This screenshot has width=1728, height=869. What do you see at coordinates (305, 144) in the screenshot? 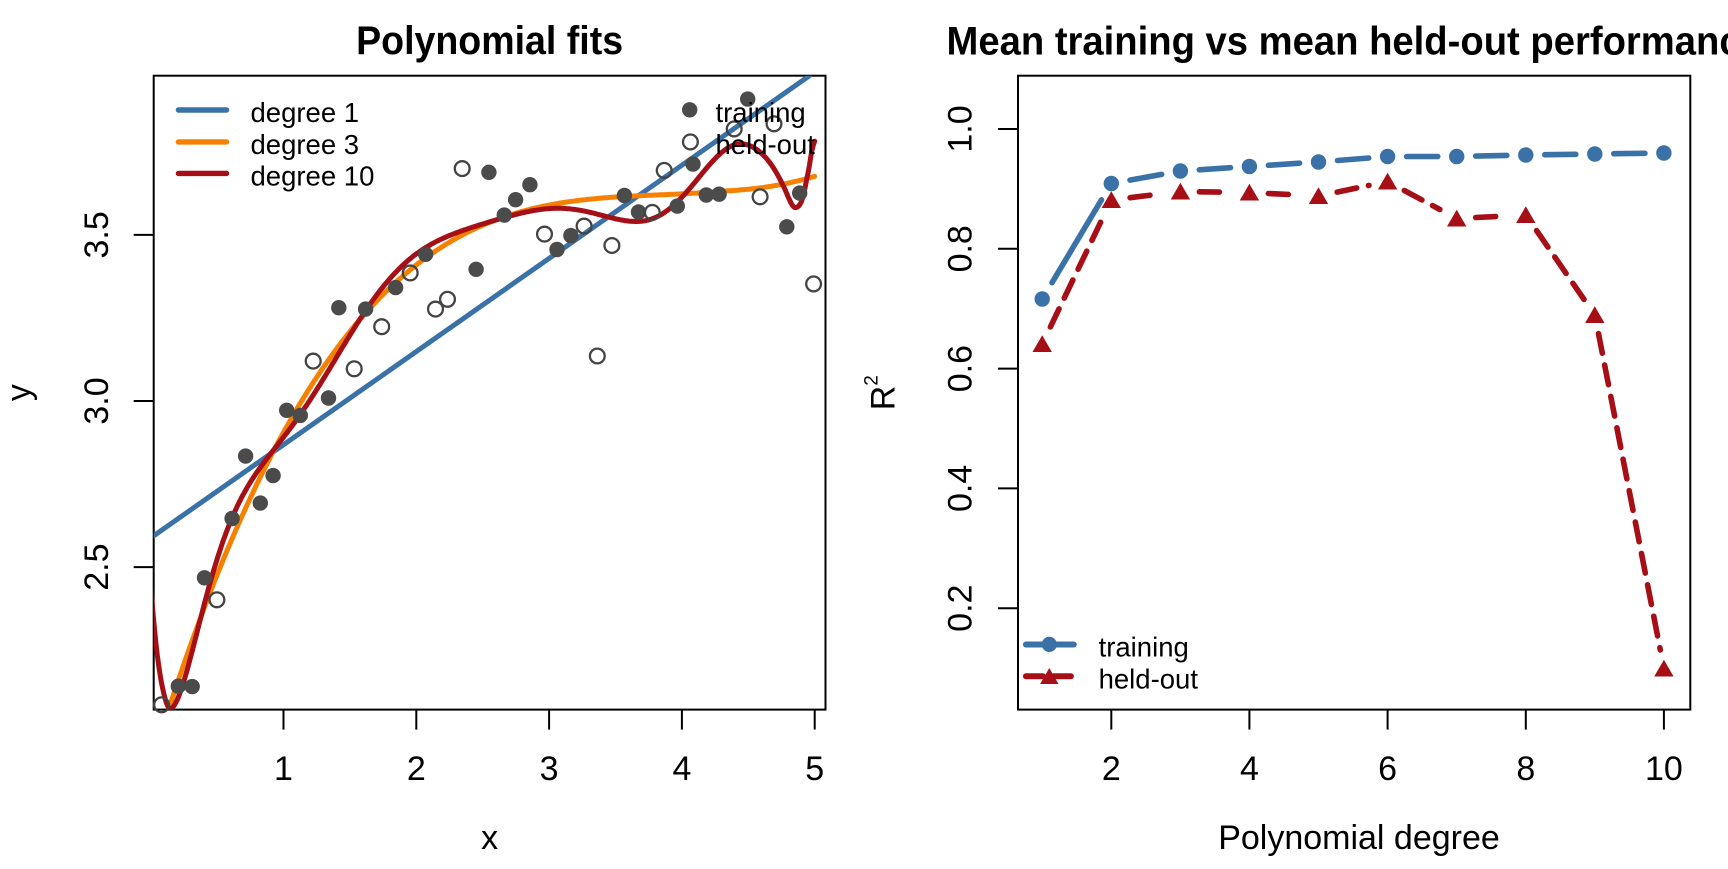
I see `svg-text: degree 3` at bounding box center [305, 144].